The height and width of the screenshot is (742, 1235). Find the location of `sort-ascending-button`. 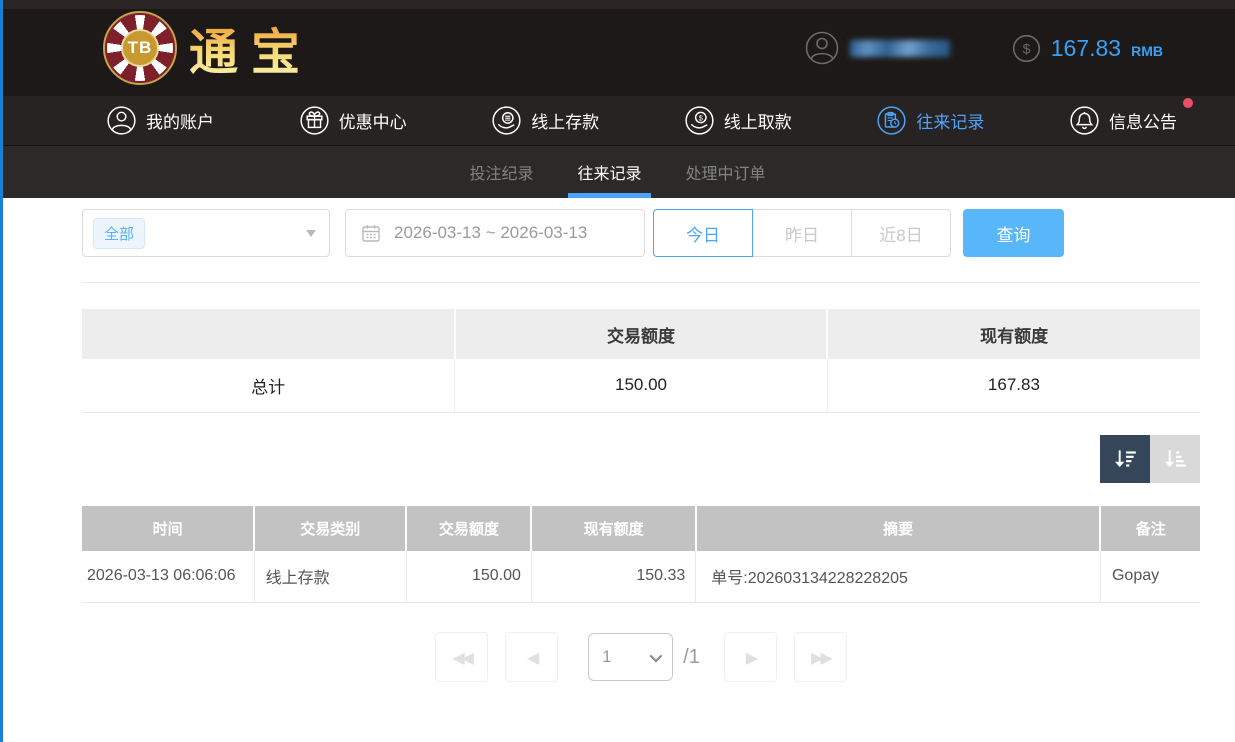

sort-ascending-button is located at coordinates (1175, 458).